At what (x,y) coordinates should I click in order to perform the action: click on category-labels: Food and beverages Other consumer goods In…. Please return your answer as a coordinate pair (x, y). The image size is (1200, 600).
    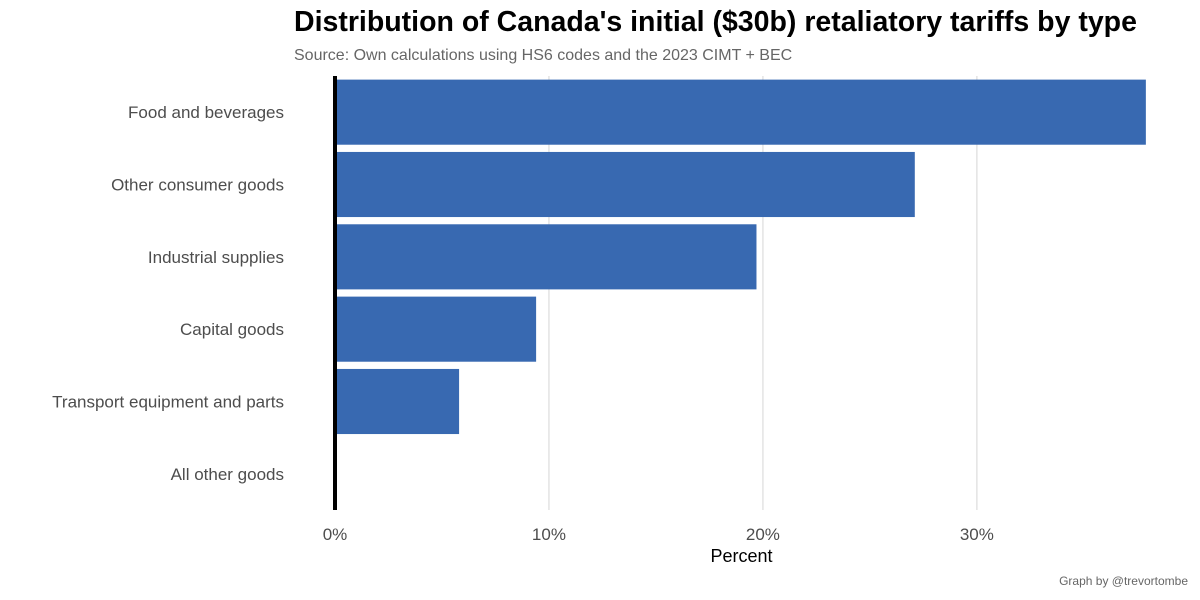
    Looking at the image, I should click on (168, 293).